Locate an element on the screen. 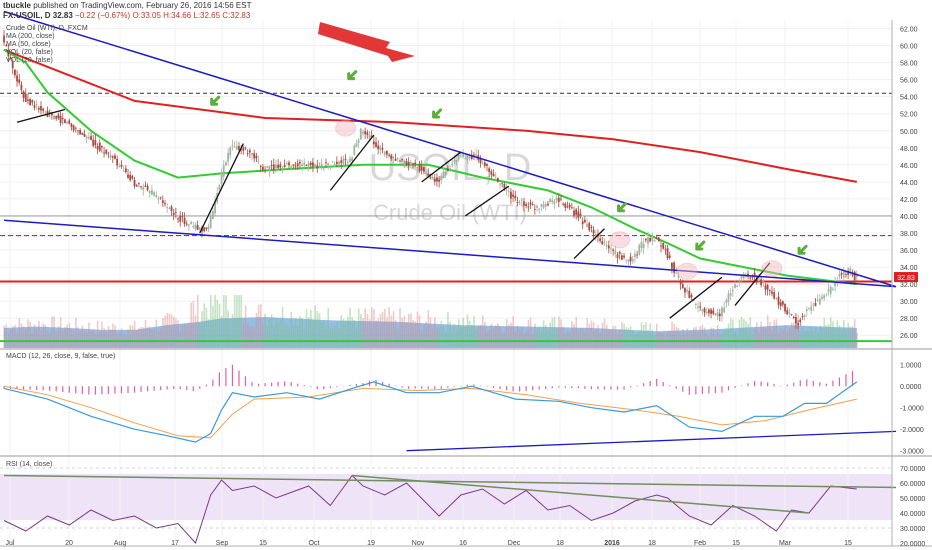  legend-title: Crude Oil (WTI), D, FXCM is located at coordinates (47, 28).